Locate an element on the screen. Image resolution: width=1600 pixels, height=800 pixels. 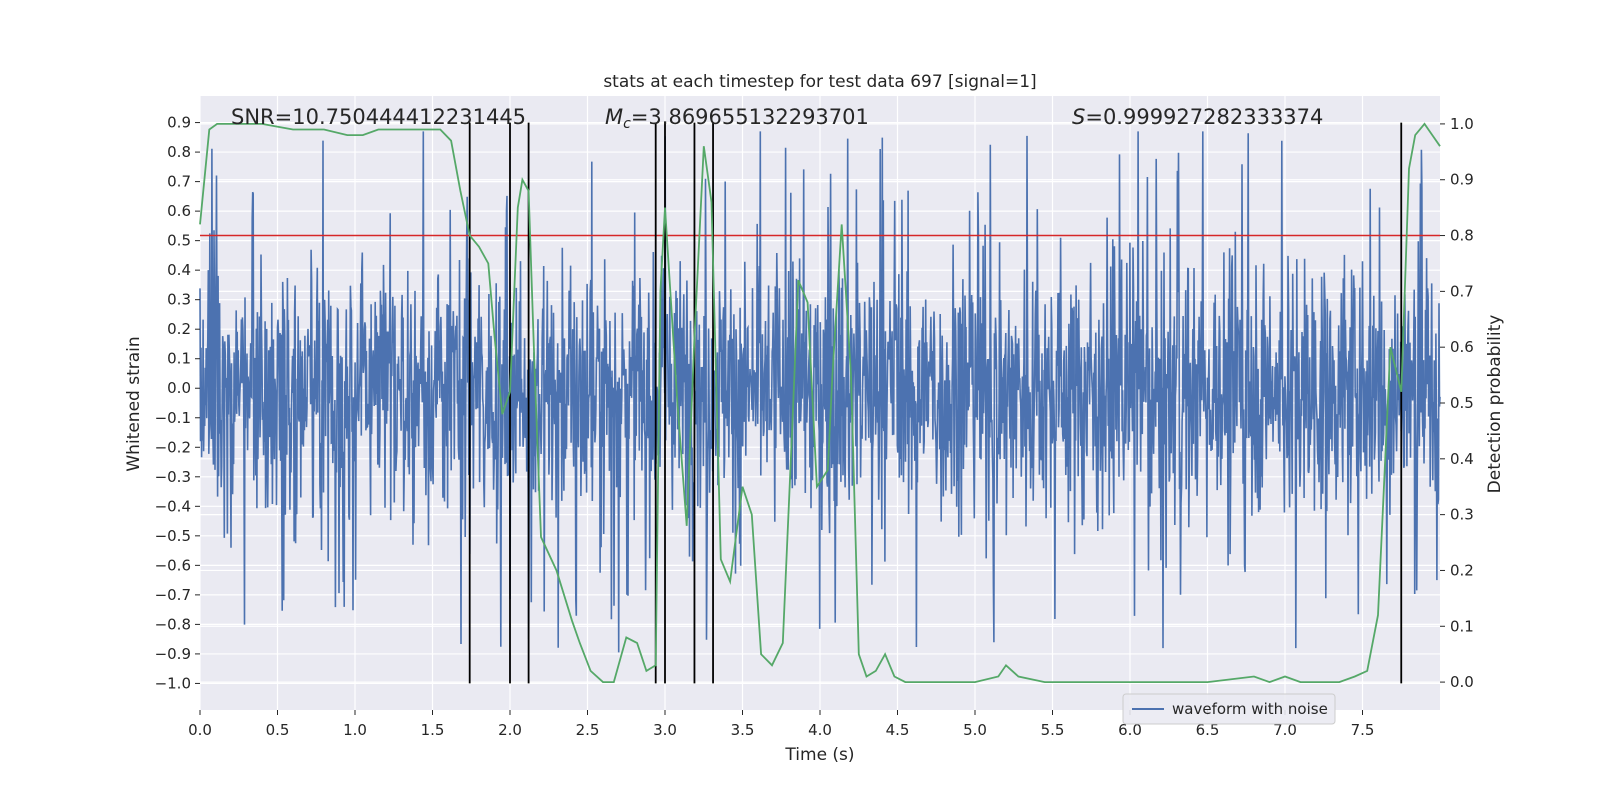
y-left-tick-label: 0.4 is located at coordinates (179, 270).